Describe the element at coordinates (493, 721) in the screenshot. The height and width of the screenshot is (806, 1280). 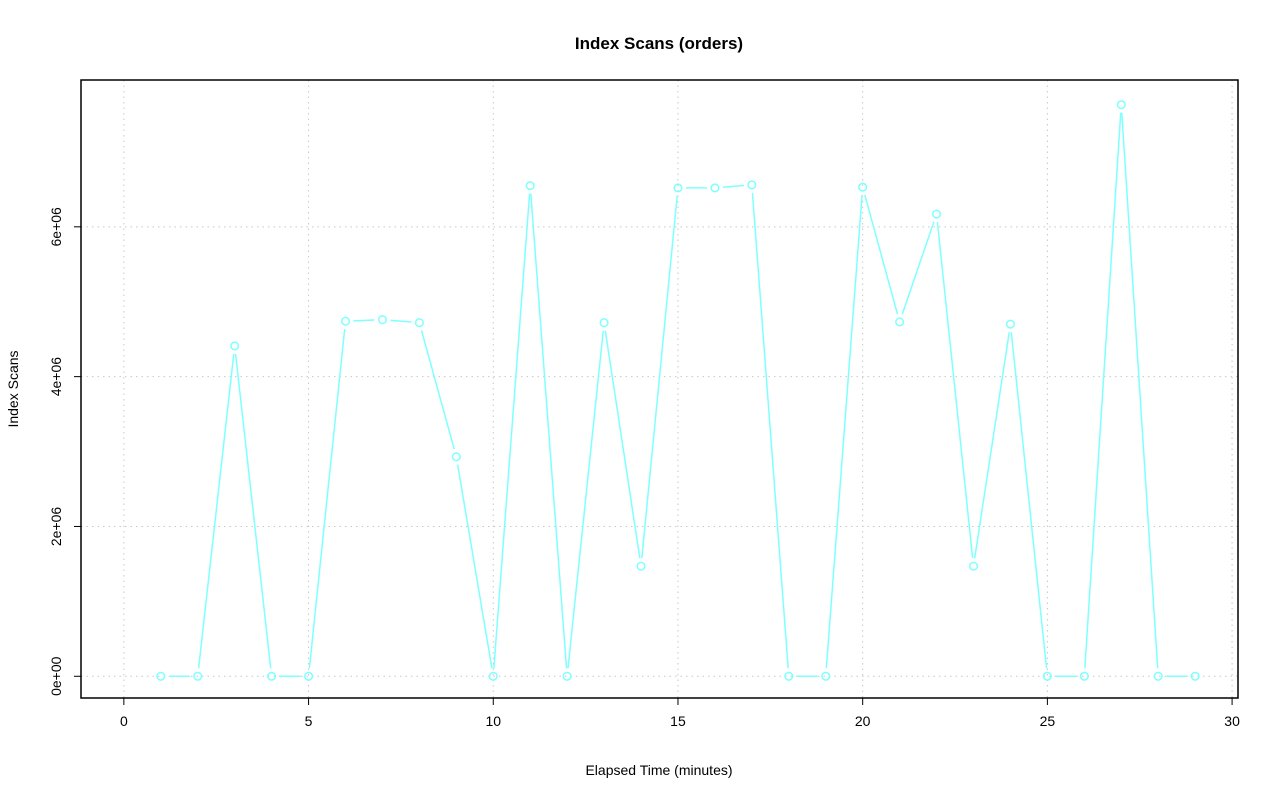
I see `x-tick-label: 10` at that location.